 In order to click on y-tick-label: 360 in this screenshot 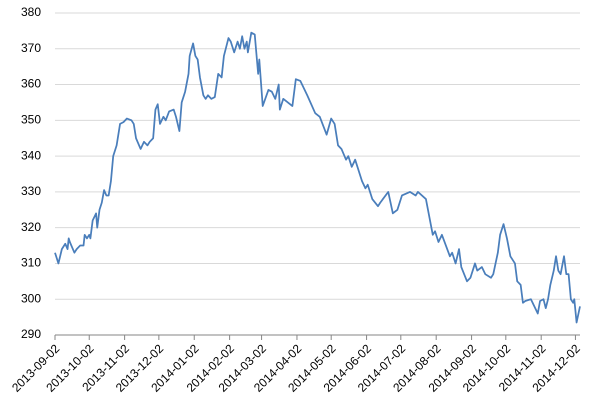, I will do `click(31, 84)`.